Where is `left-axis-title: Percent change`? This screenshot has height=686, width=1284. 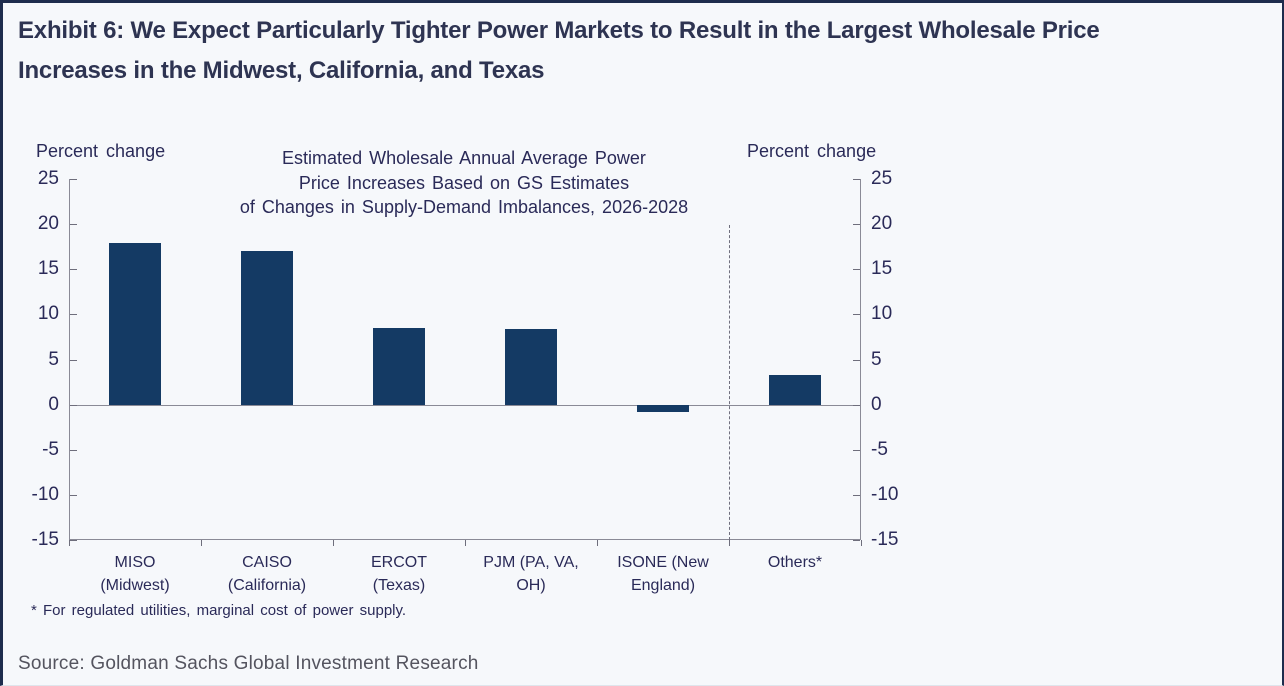 left-axis-title: Percent change is located at coordinates (101, 151).